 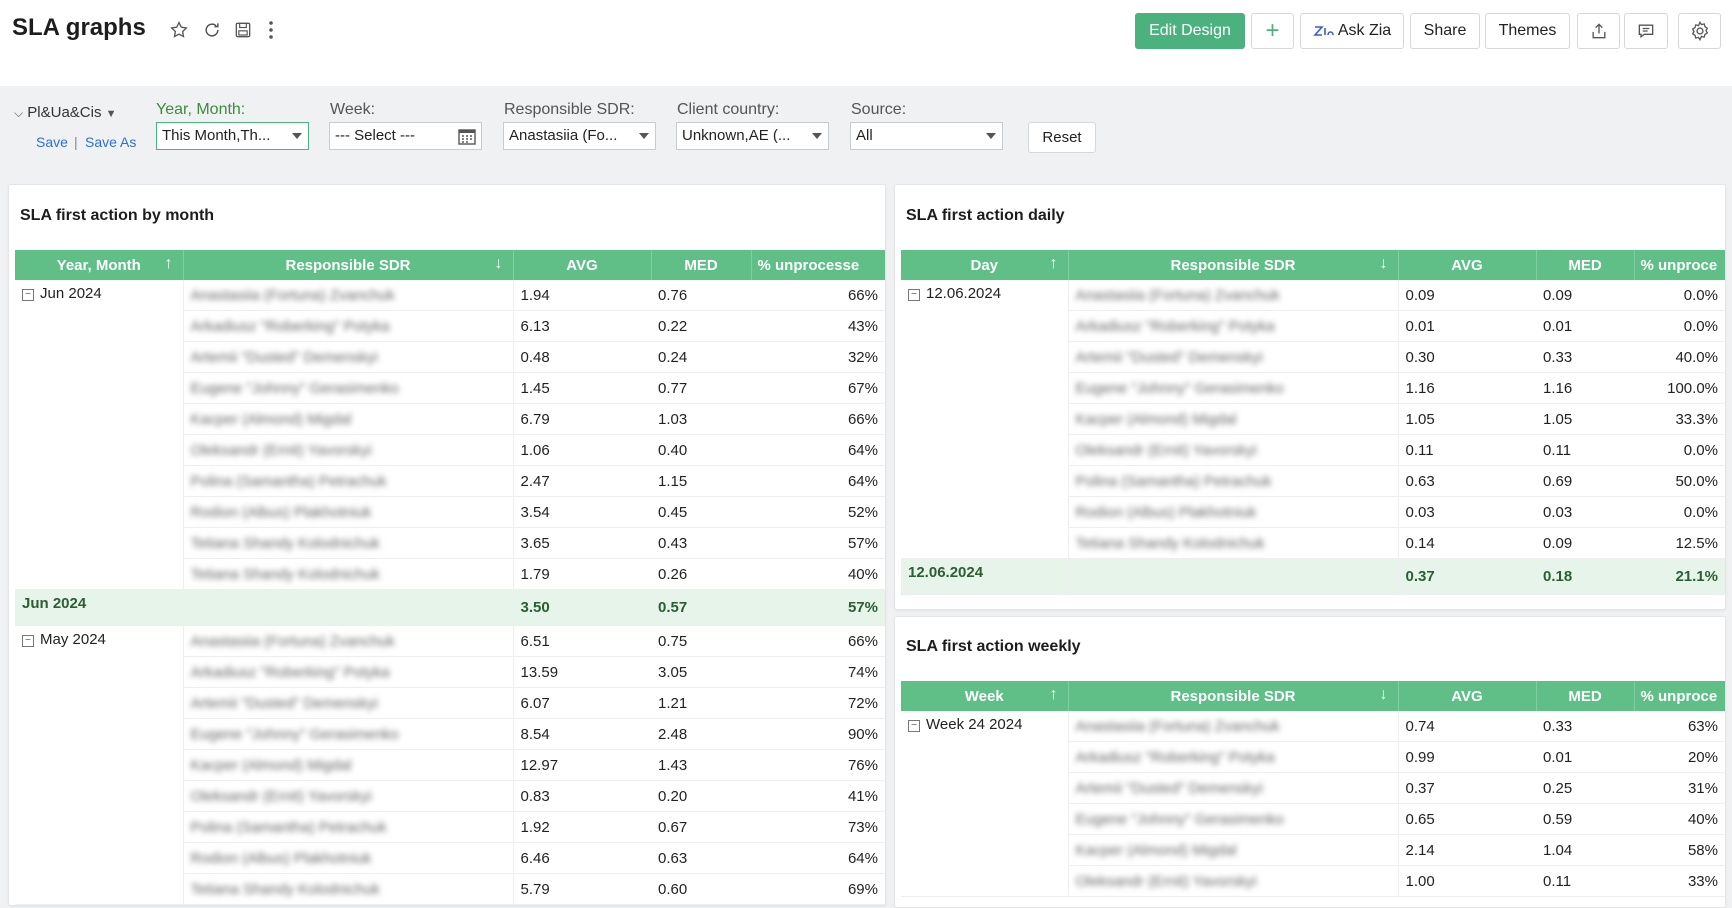 What do you see at coordinates (79, 27) in the screenshot?
I see `page-title: SLA graphs` at bounding box center [79, 27].